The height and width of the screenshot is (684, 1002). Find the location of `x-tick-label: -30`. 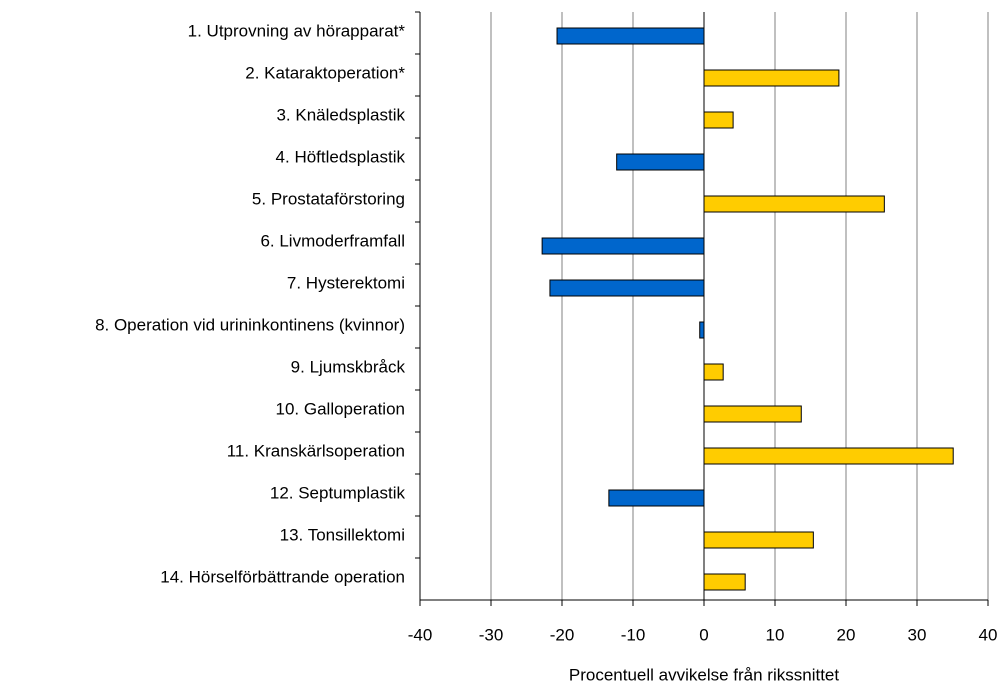

x-tick-label: -30 is located at coordinates (491, 634).